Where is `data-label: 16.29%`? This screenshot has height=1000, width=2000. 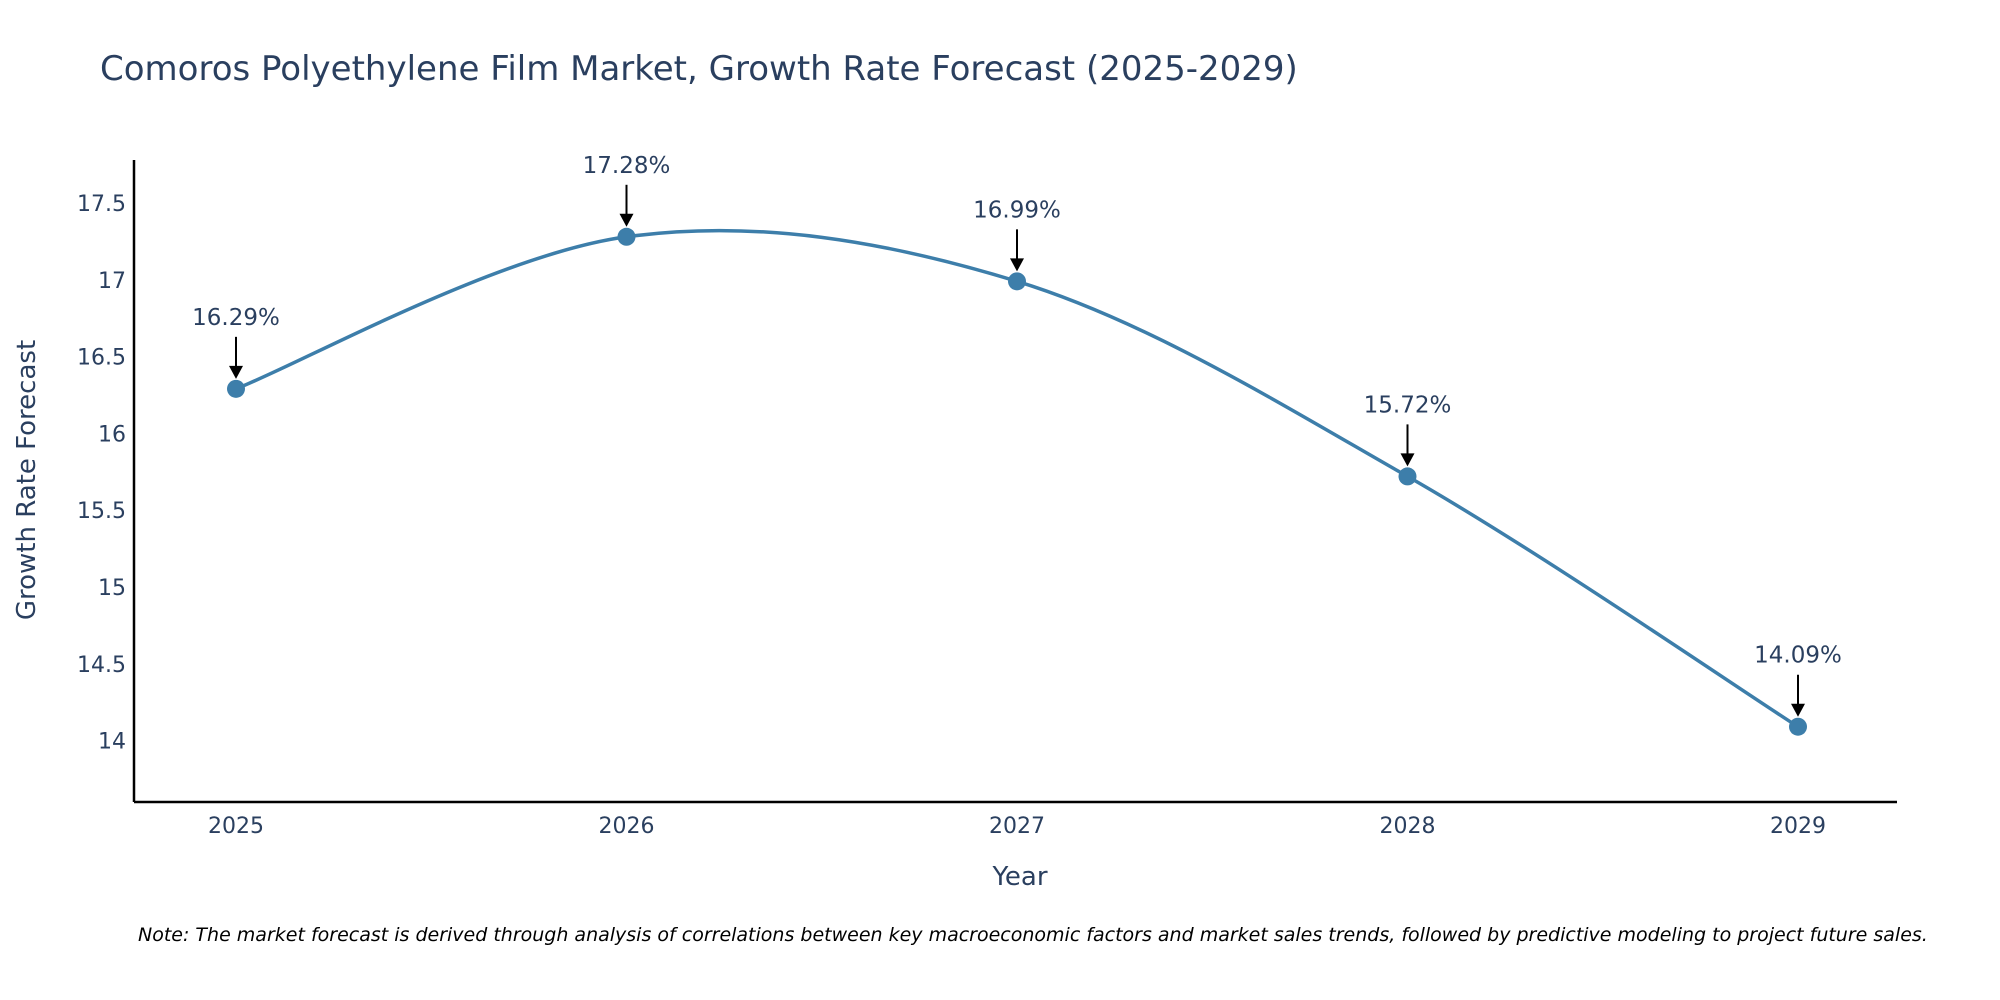 data-label: 16.29% is located at coordinates (236, 318).